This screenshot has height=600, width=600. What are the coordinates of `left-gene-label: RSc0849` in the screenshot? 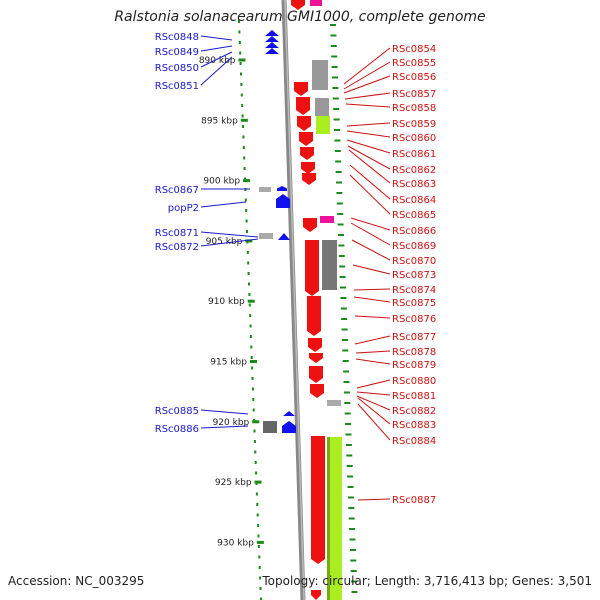 It's located at (177, 52).